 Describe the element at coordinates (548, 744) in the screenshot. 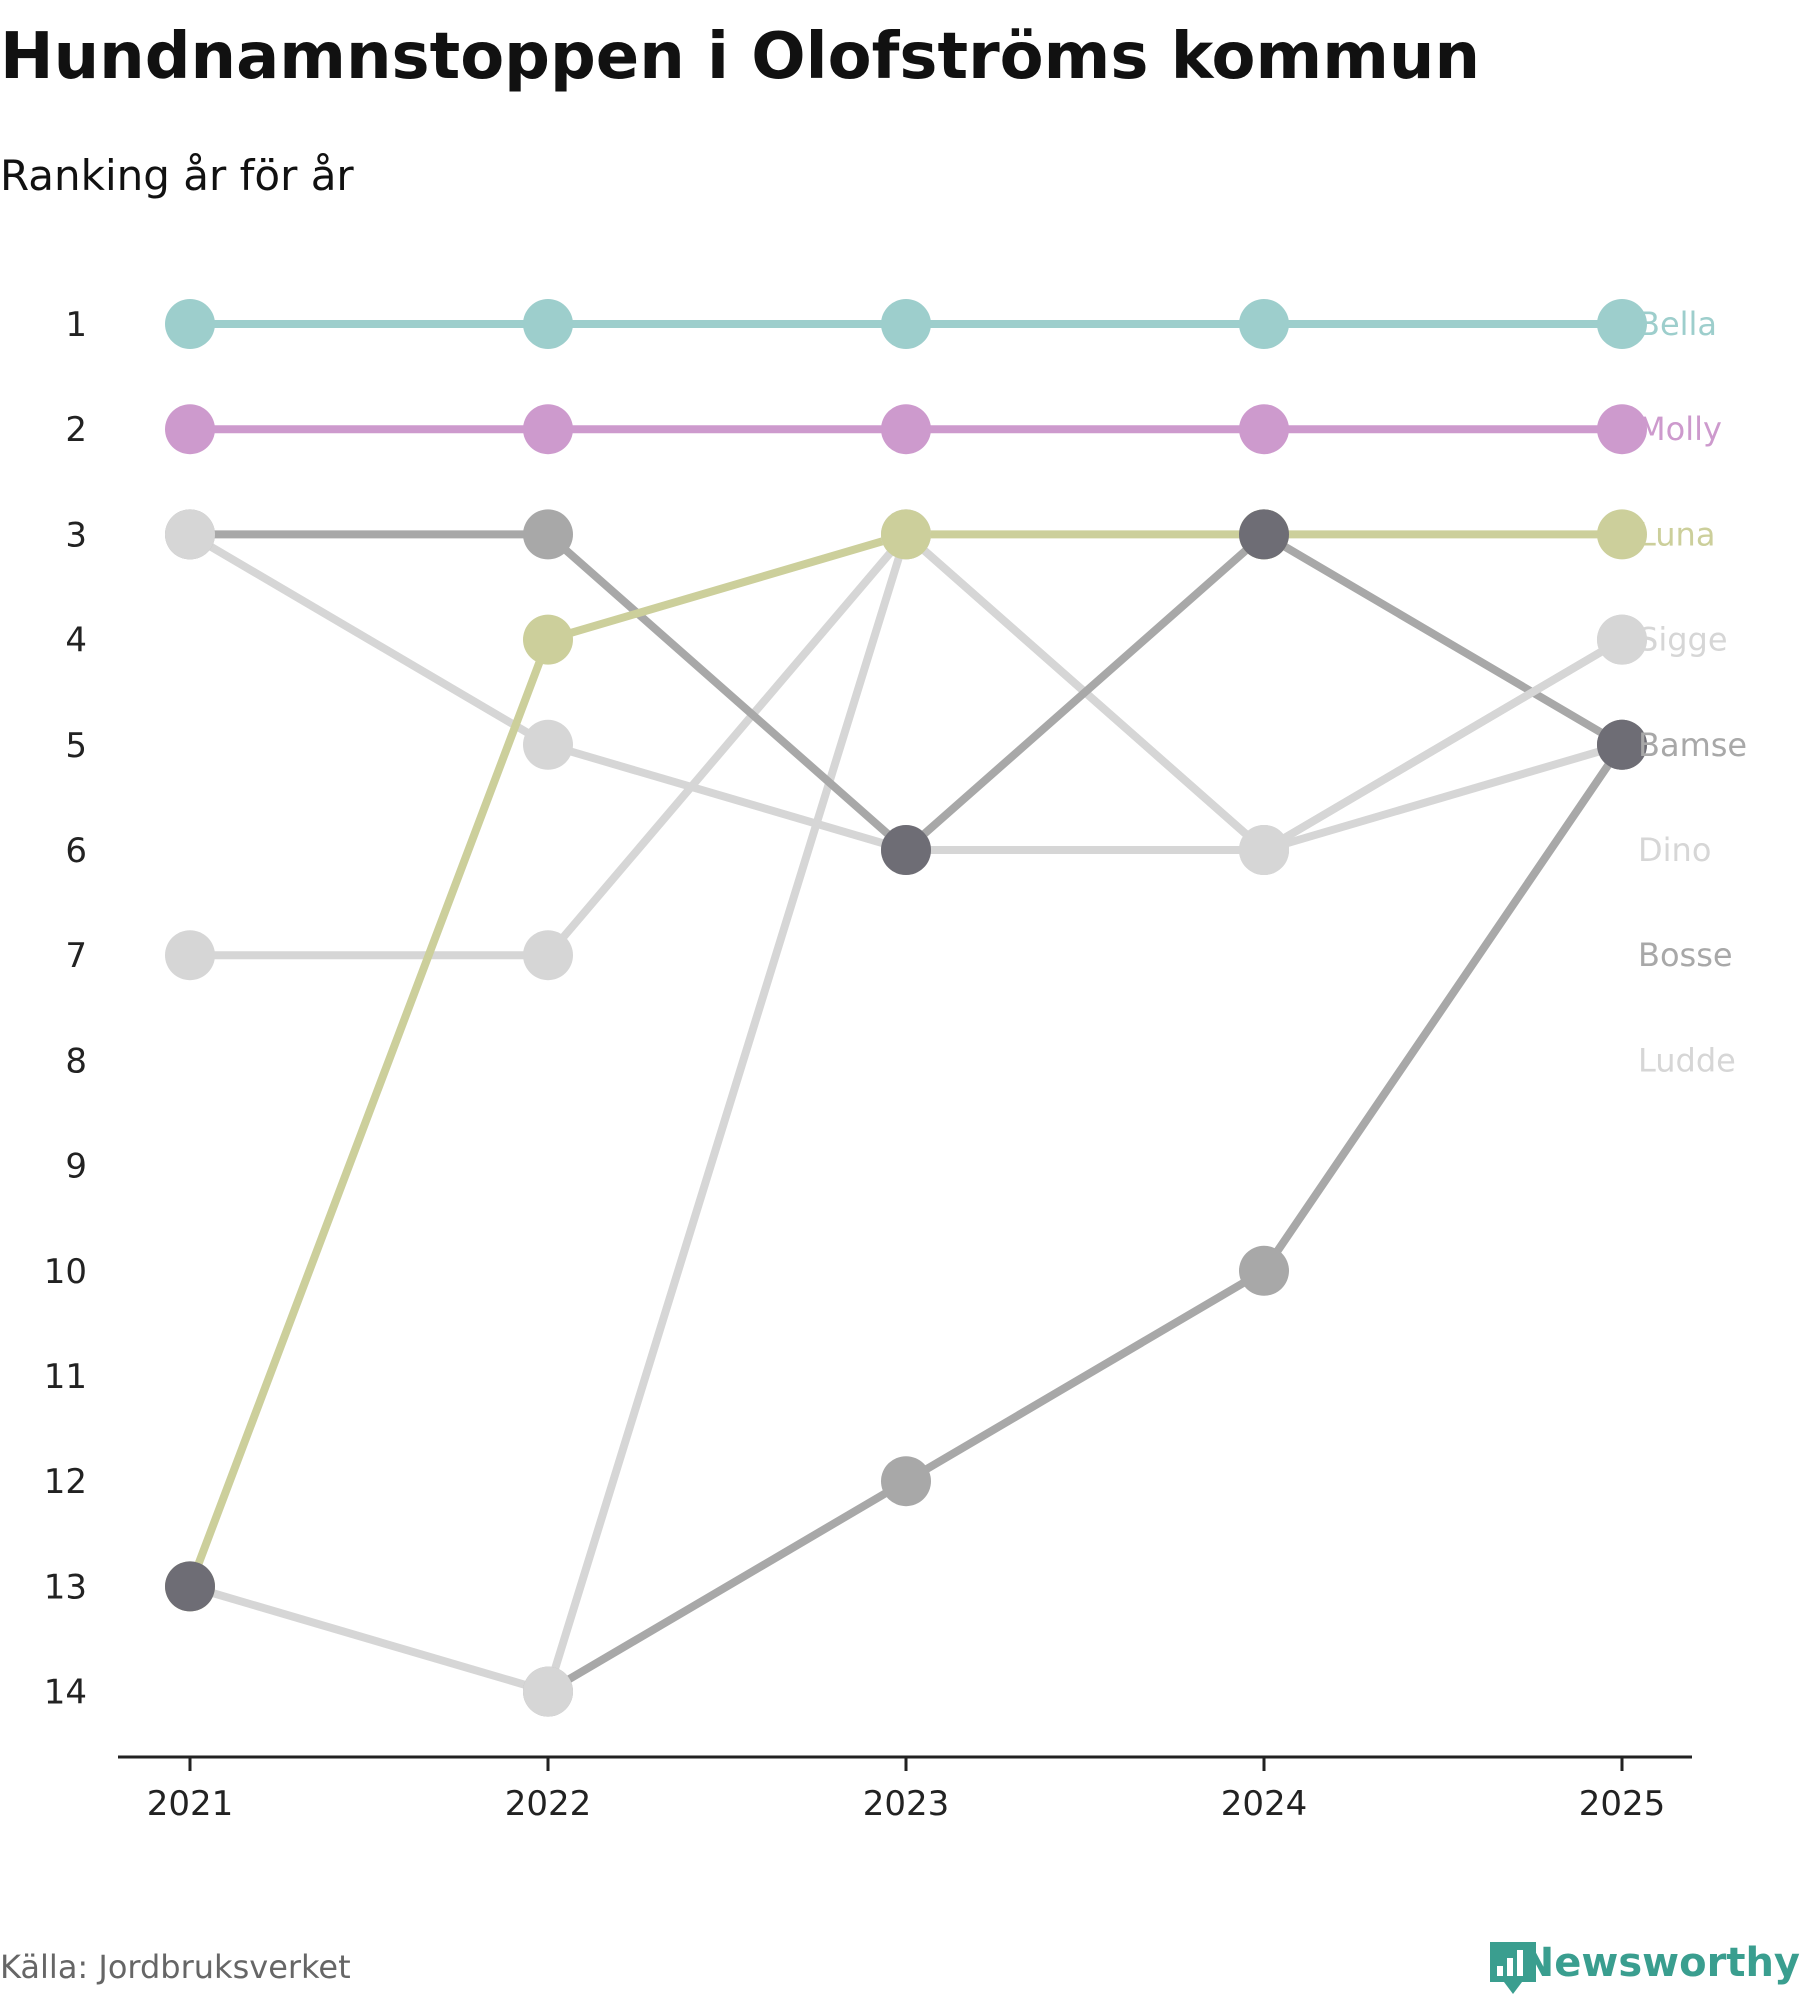

I see `point-sigge-2022` at that location.